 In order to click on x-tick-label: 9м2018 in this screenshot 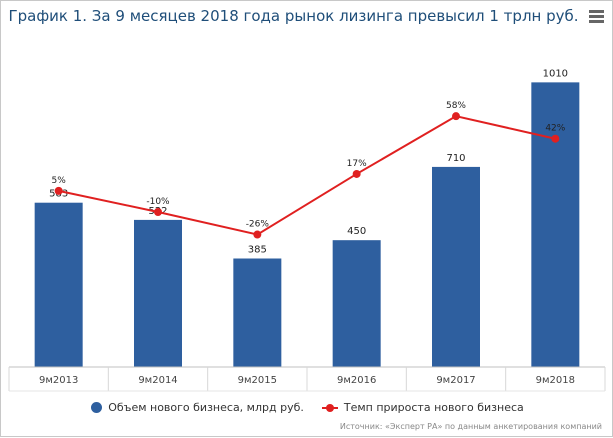, I will do `click(555, 380)`.